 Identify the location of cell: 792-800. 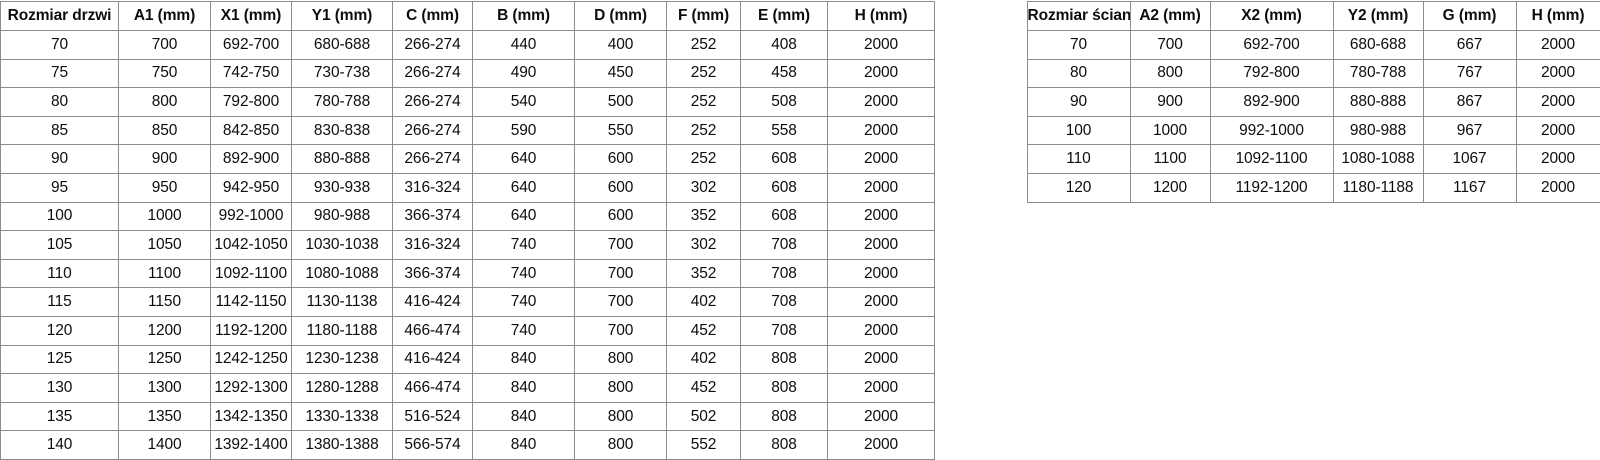
(1271, 73).